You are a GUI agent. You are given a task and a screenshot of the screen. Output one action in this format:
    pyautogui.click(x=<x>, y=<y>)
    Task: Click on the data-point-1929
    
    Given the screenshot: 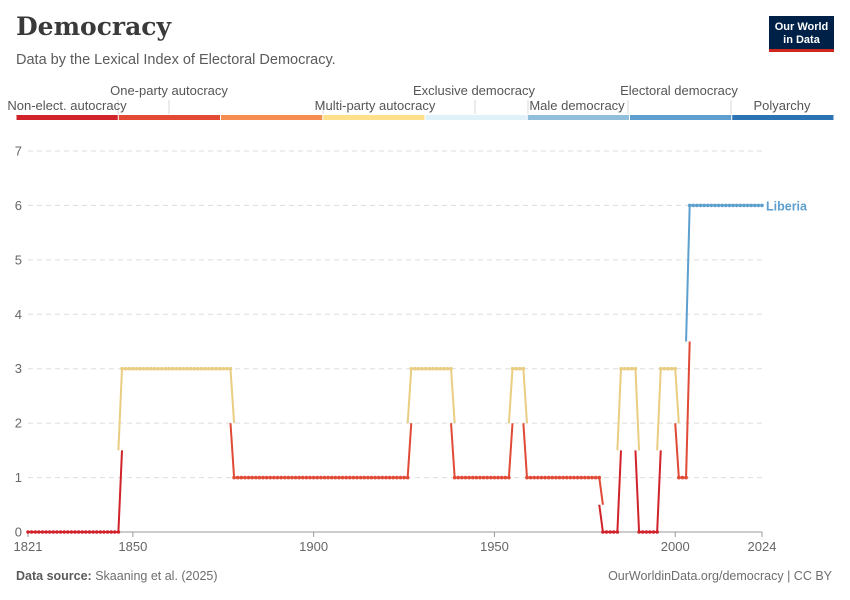 What is the action you would take?
    pyautogui.click(x=418, y=368)
    